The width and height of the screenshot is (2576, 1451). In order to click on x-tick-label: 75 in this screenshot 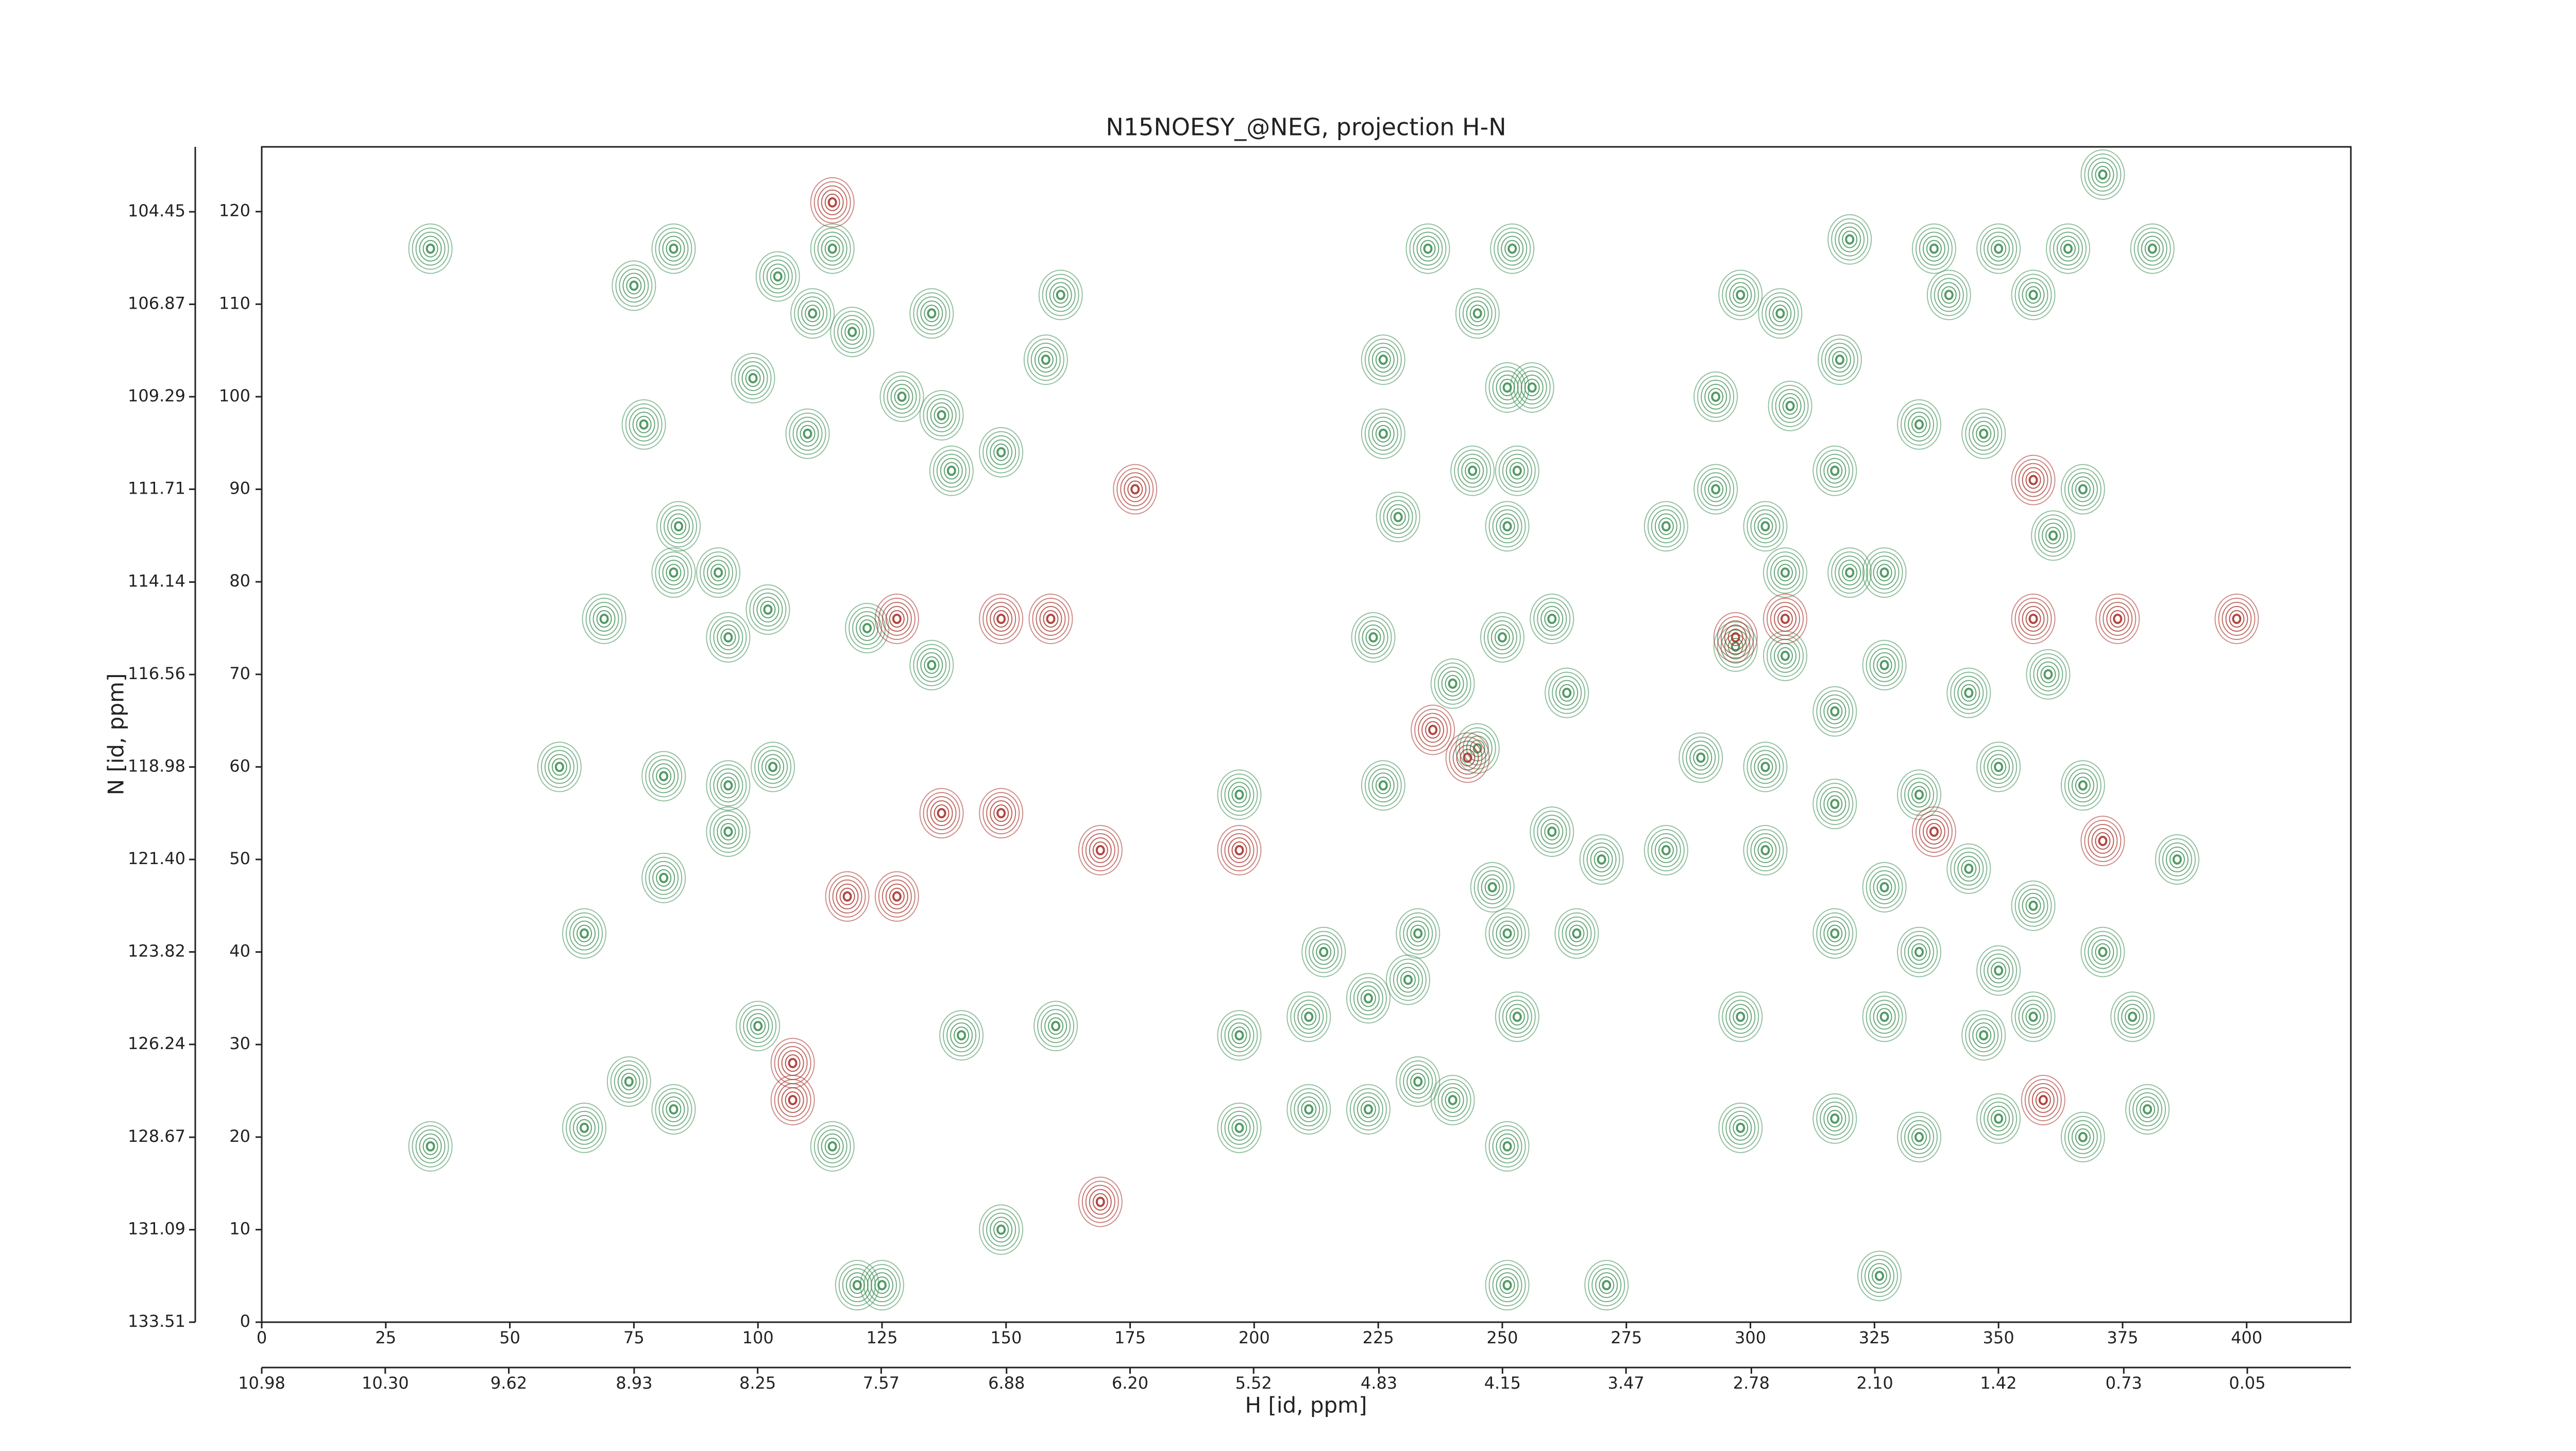, I will do `click(634, 1337)`.